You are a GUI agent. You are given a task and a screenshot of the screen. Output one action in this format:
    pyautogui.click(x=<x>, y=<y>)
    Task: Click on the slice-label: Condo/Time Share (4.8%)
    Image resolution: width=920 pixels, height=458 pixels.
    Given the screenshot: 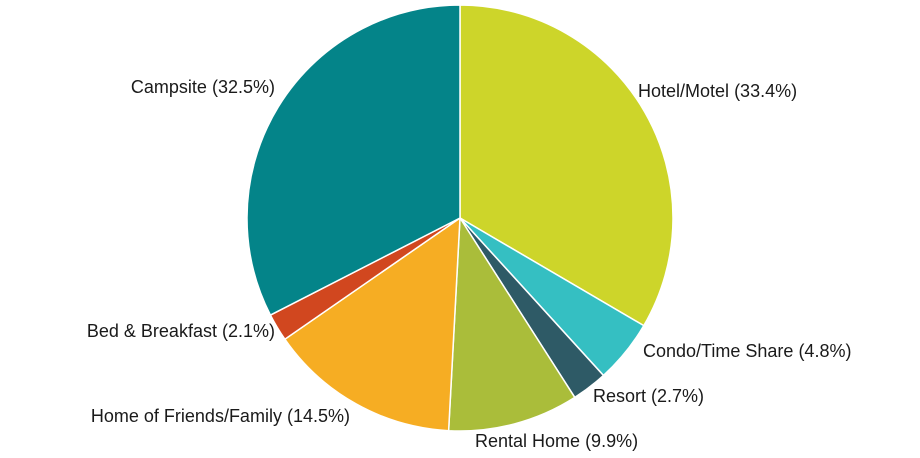 What is the action you would take?
    pyautogui.click(x=747, y=351)
    